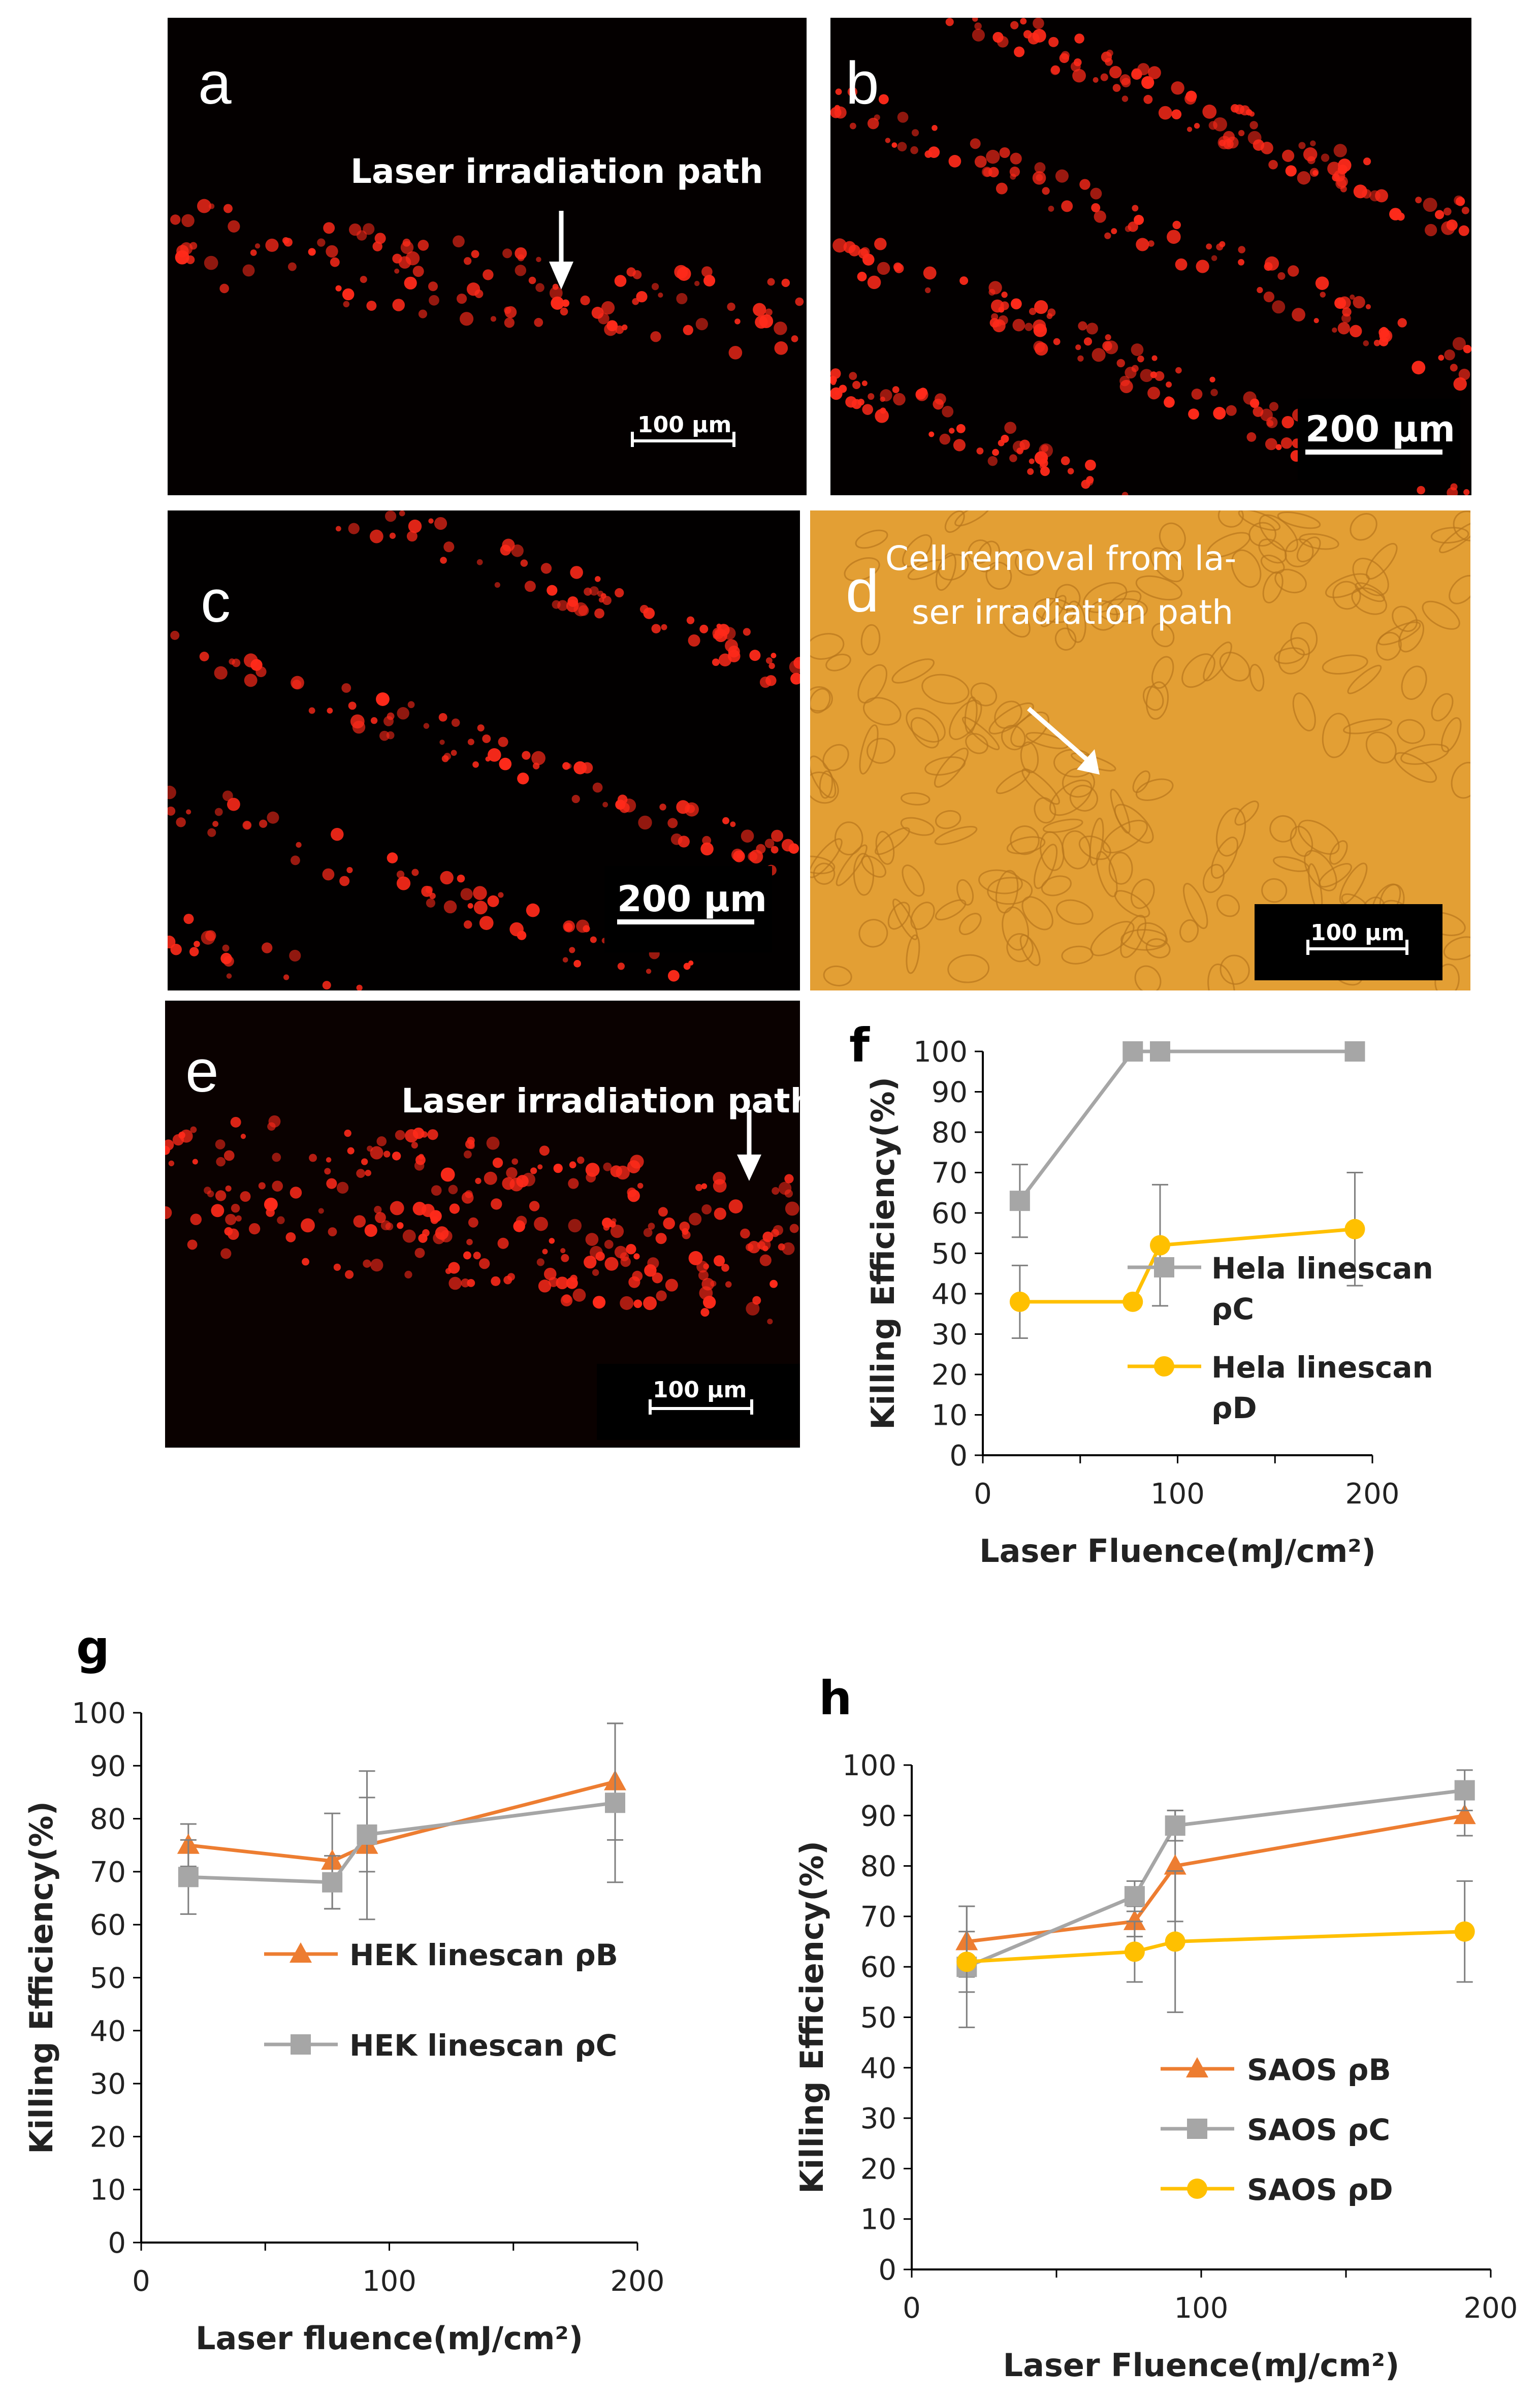 This screenshot has width=1540, height=2400. I want to click on chart-h-series-1-line, so click(1215, 1878).